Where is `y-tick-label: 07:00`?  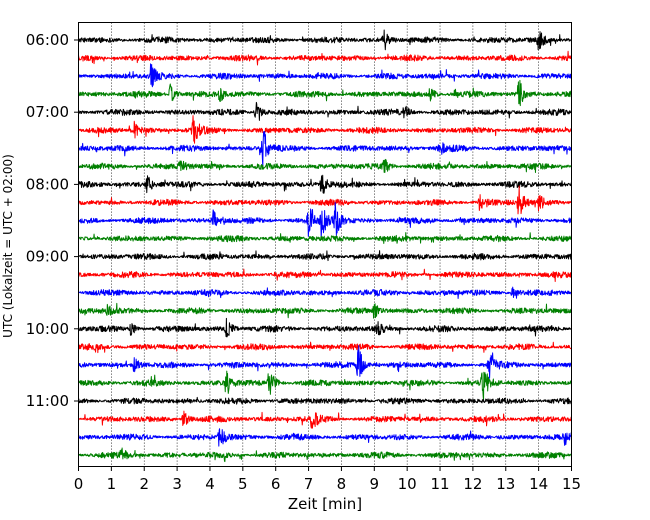 y-tick-label: 07:00 is located at coordinates (47, 112).